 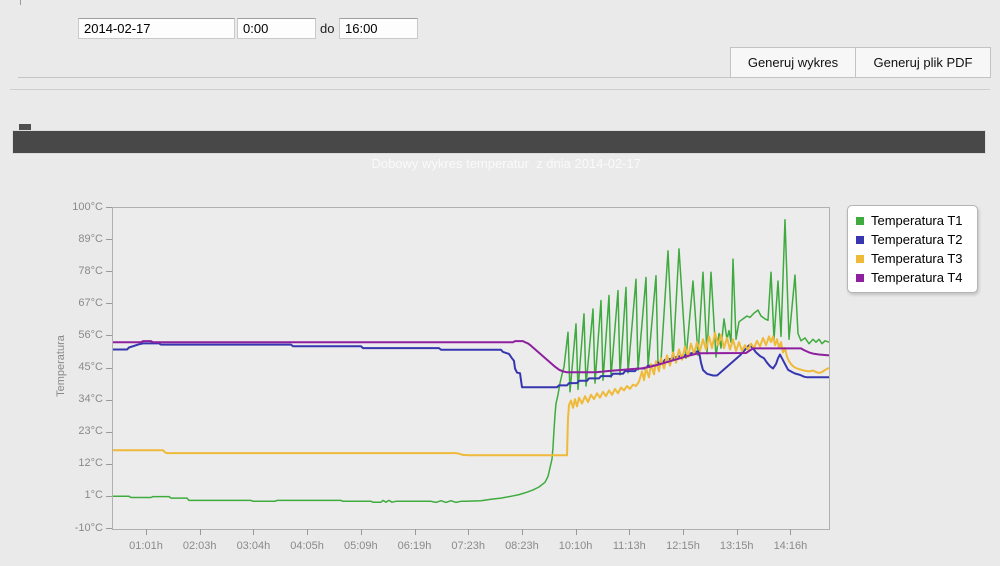 I want to click on title-bar-notch, so click(x=25, y=127).